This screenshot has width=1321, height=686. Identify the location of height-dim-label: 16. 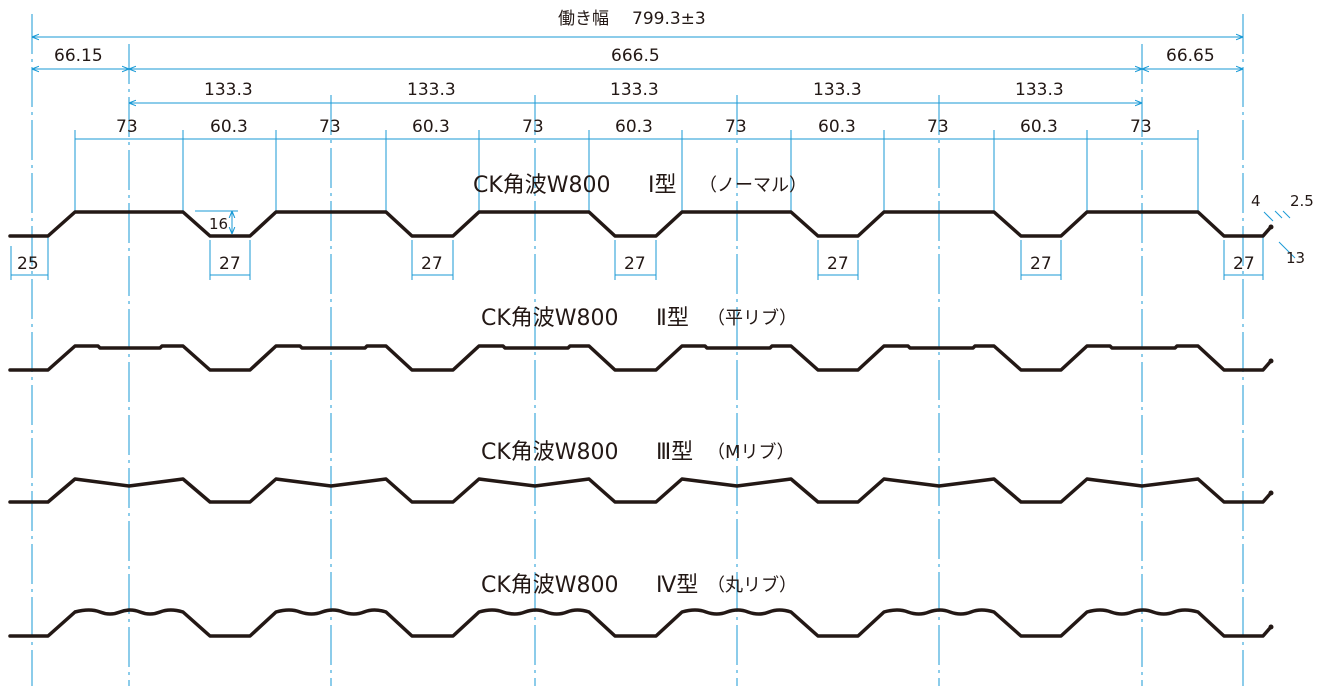
(218, 224).